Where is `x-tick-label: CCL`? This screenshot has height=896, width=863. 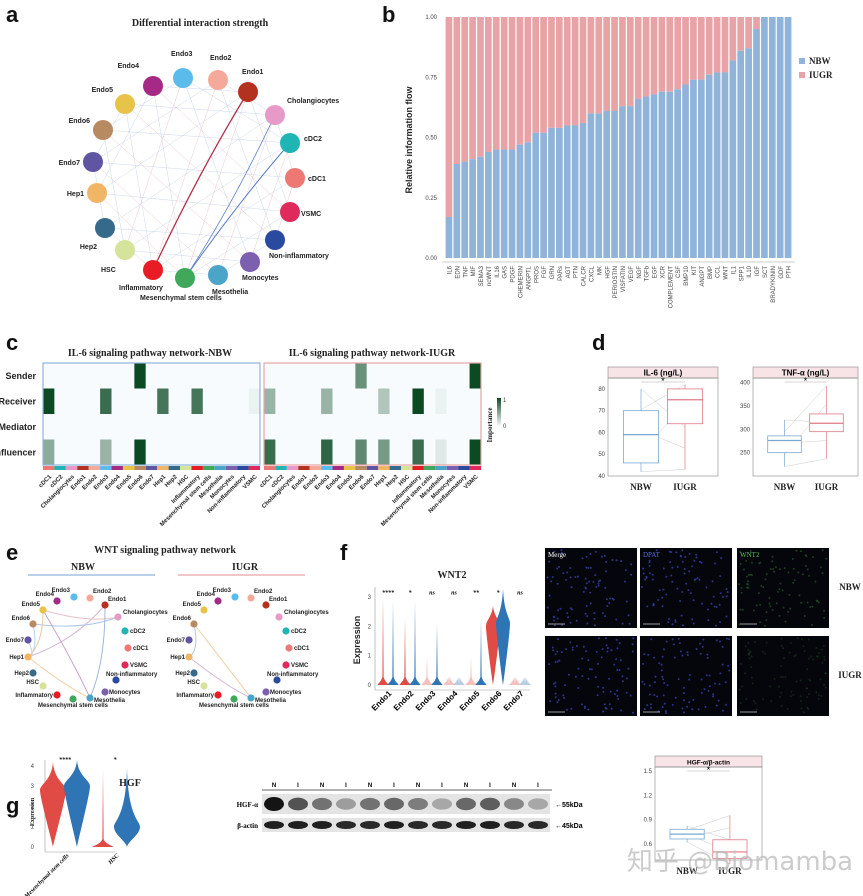
x-tick-label: CCL is located at coordinates (719, 271).